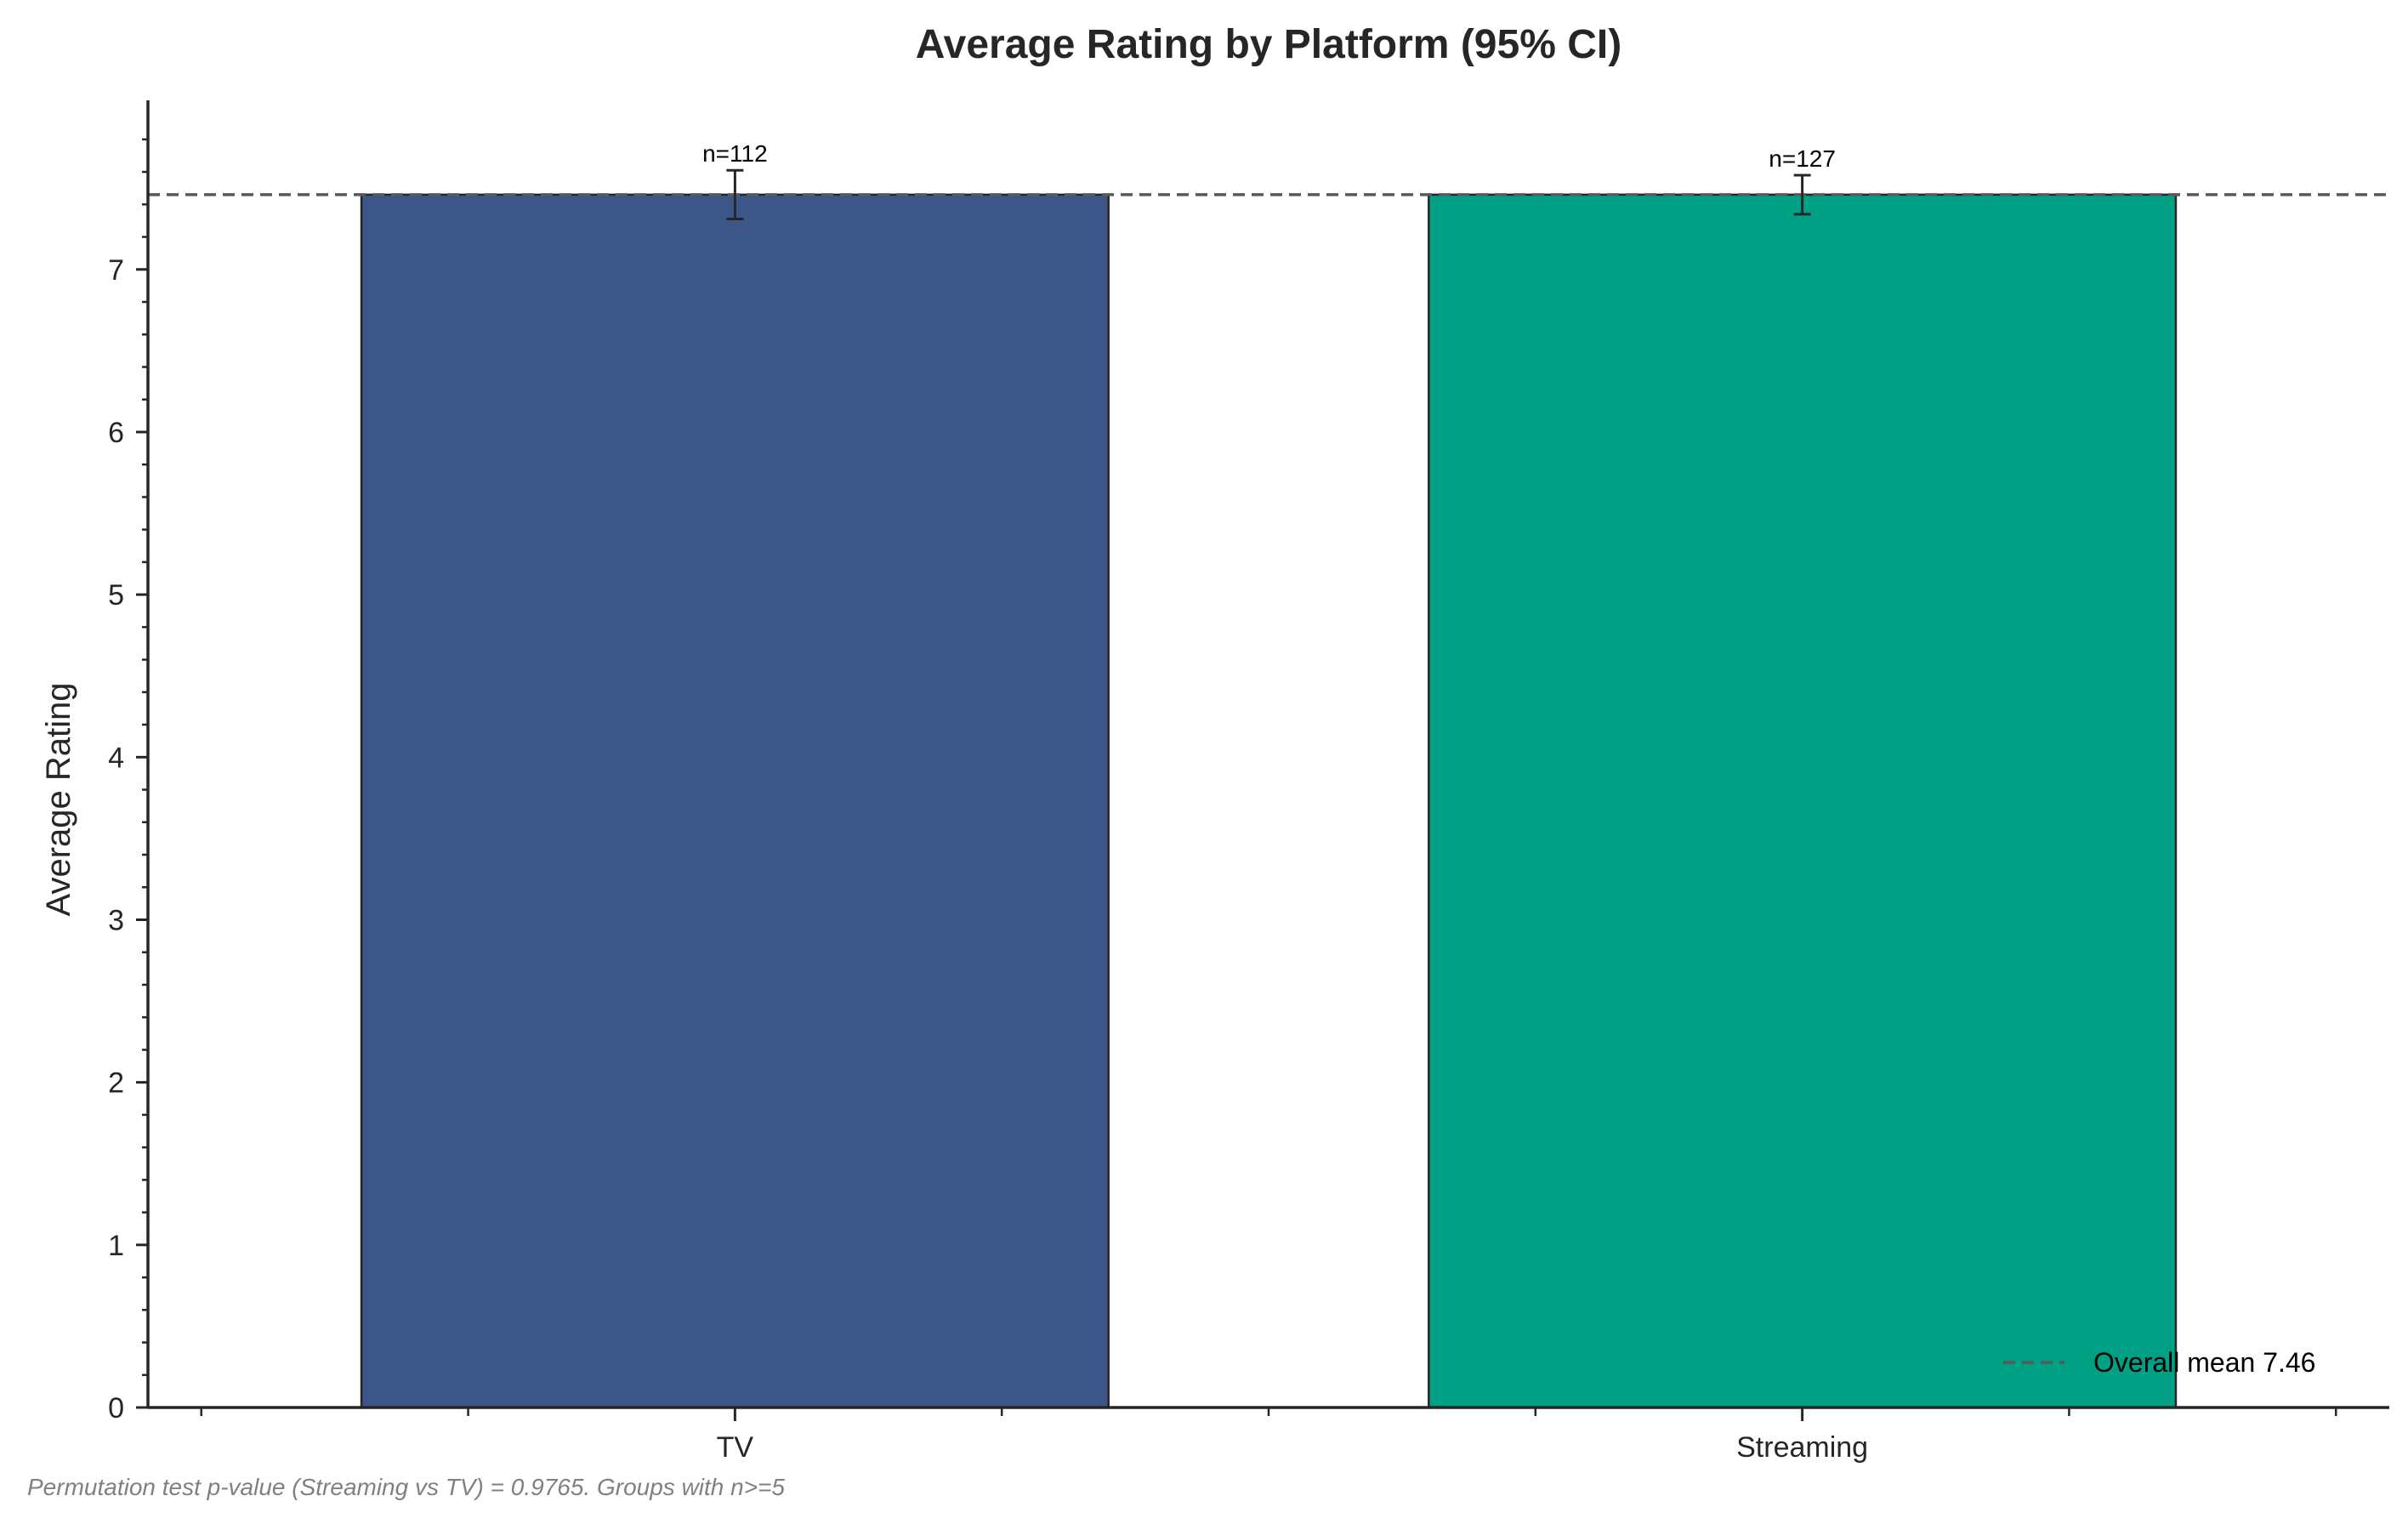 The width and height of the screenshot is (2408, 1524). Describe the element at coordinates (58, 800) in the screenshot. I see `y-axis-label: Average Rating` at that location.